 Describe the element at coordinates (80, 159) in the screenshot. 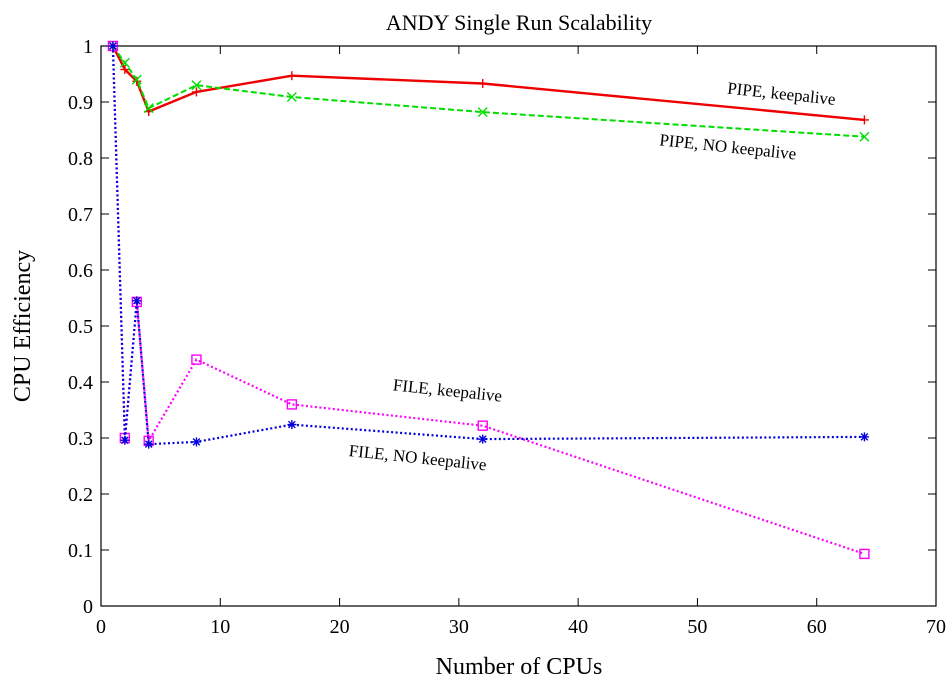

I see `y-tick-label-8: 0.8` at that location.